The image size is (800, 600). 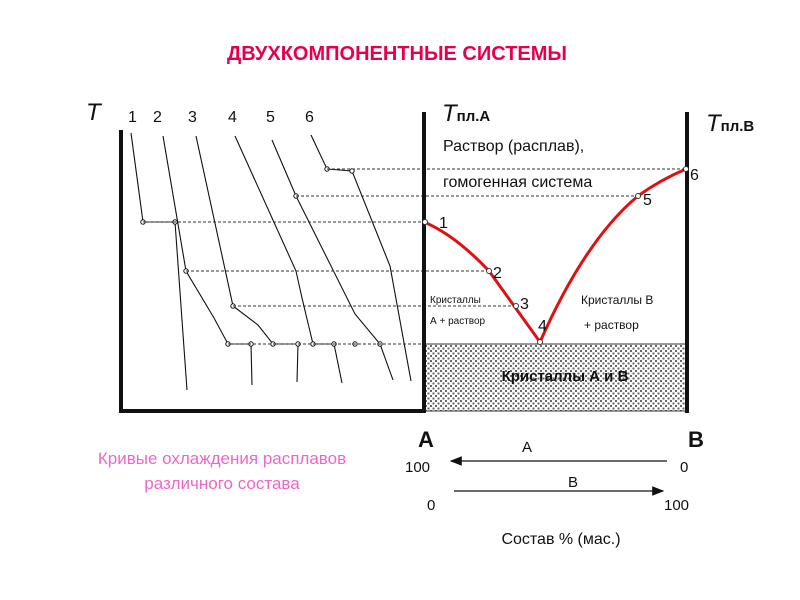 What do you see at coordinates (431, 505) in the screenshot?
I see `B-percent-left: 0` at bounding box center [431, 505].